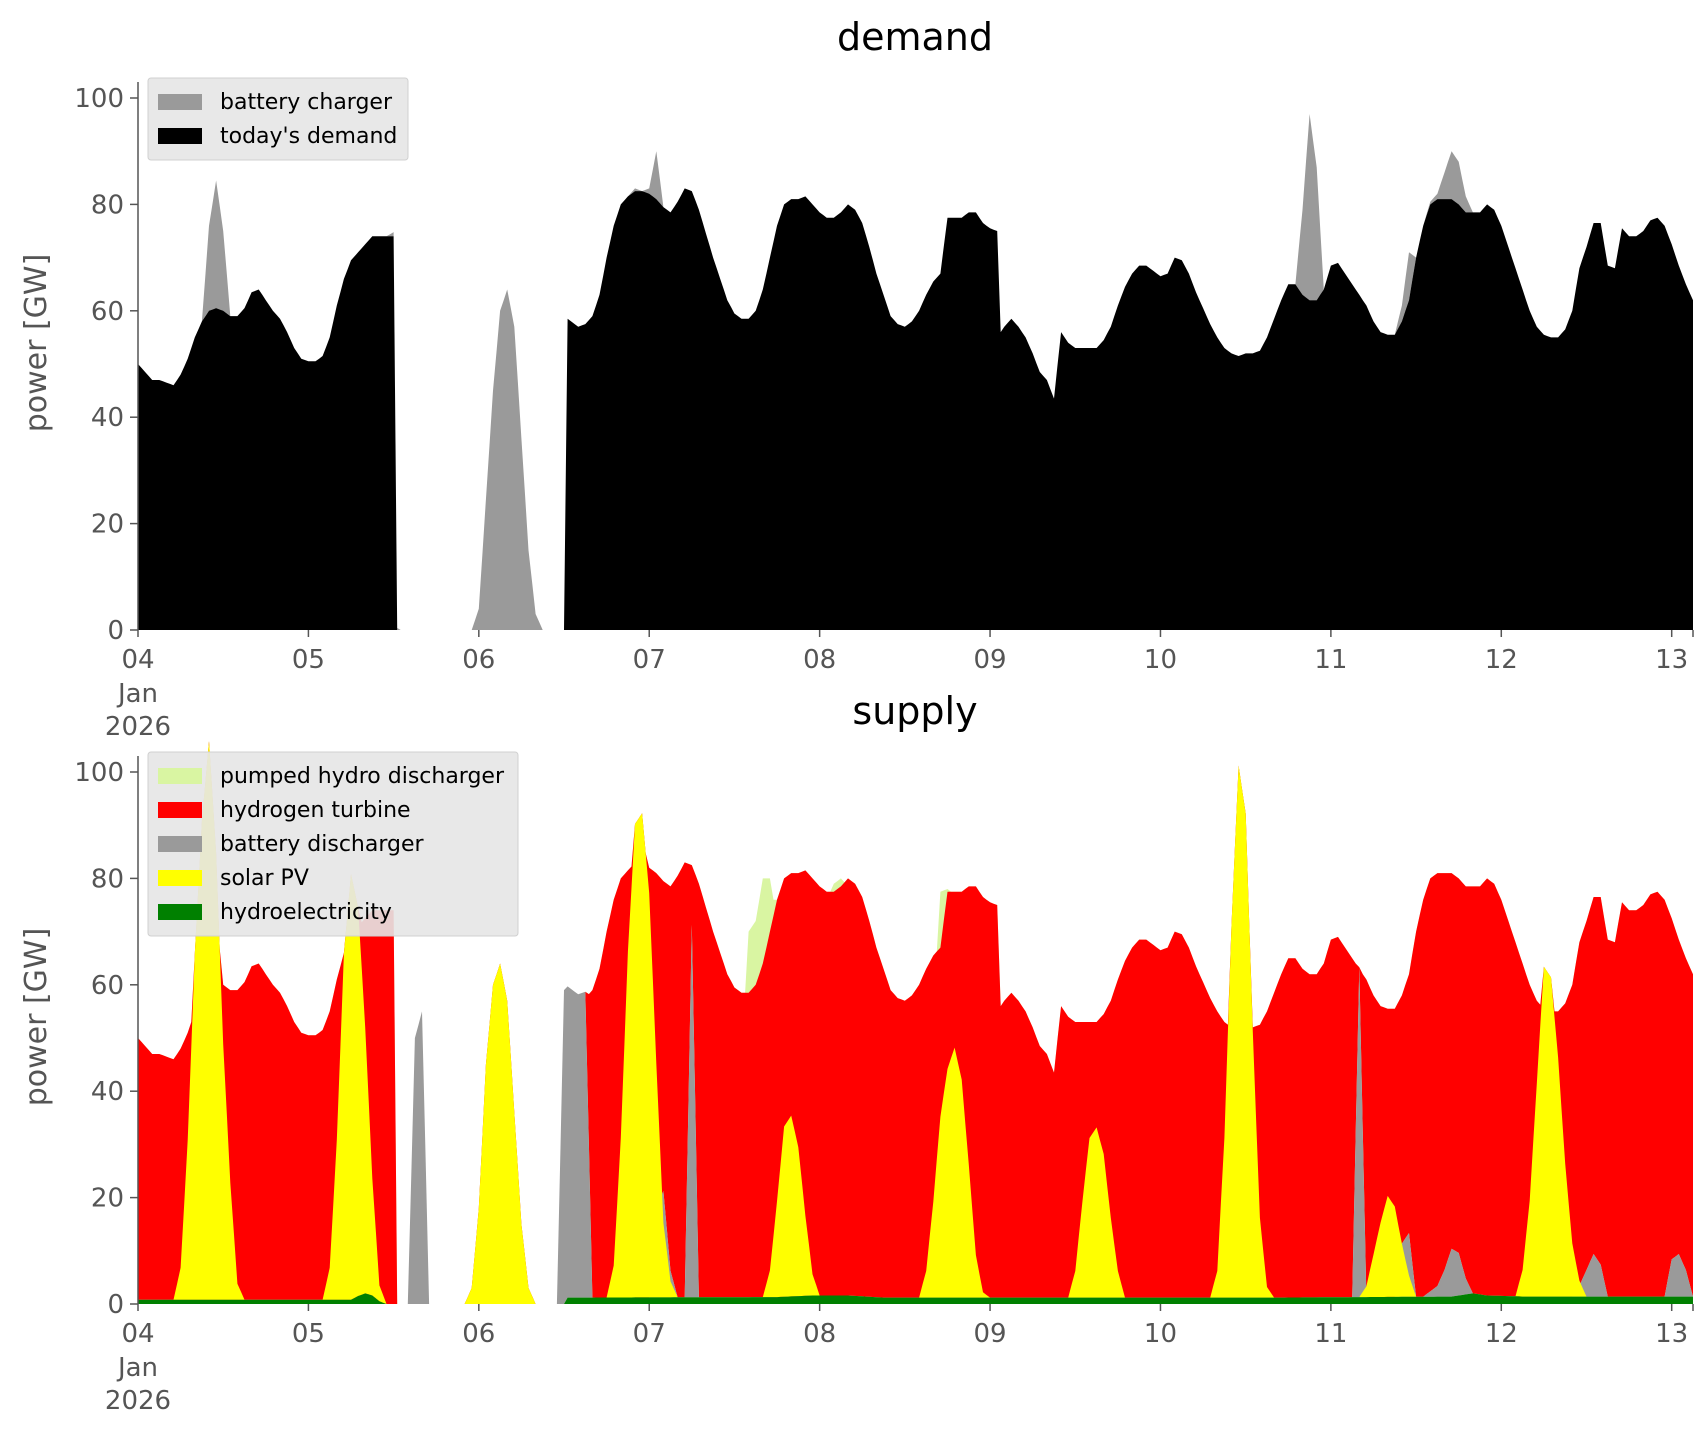  Describe the element at coordinates (36, 1017) in the screenshot. I see `supply-ylabel: power [GW]` at that location.